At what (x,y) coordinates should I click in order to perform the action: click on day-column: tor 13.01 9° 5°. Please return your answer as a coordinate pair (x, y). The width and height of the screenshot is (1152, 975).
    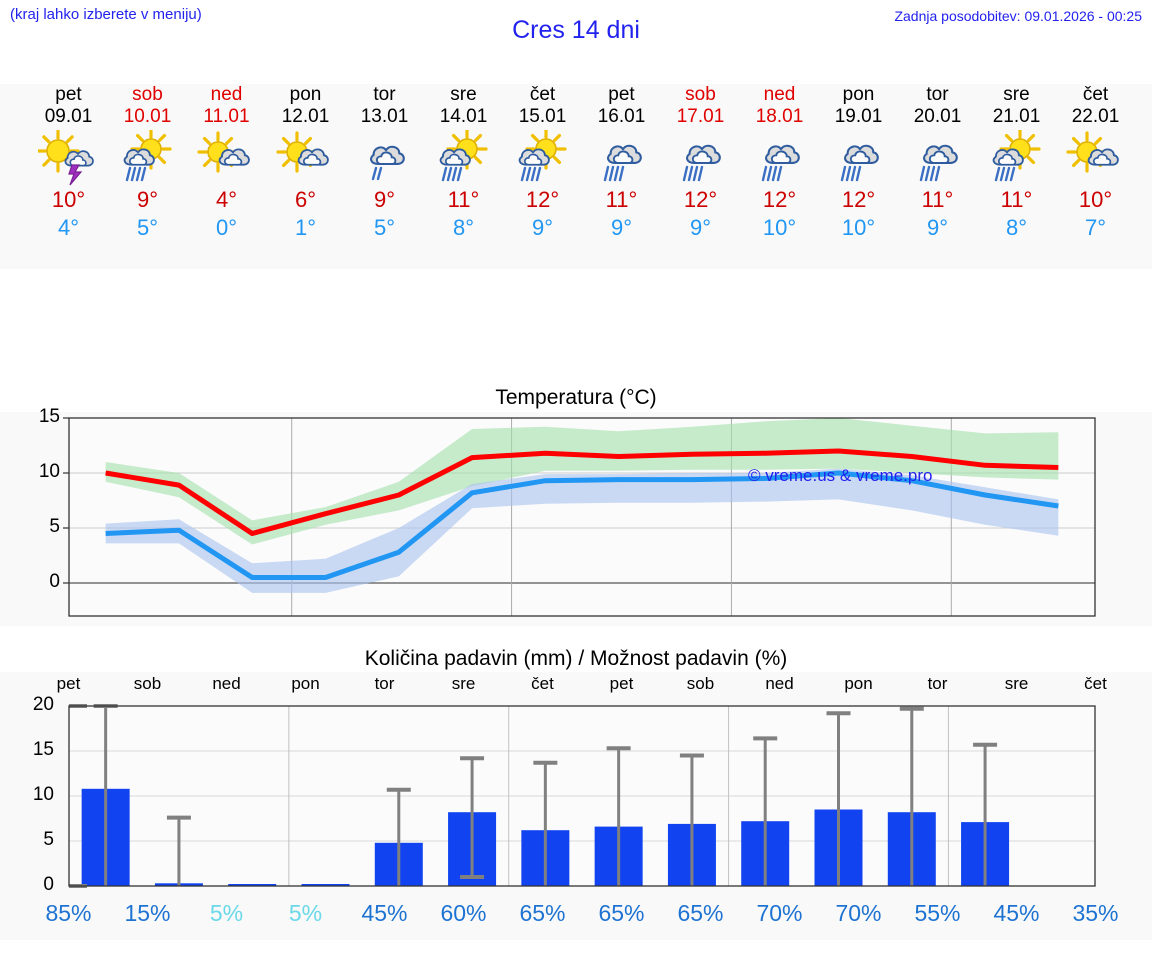
    Looking at the image, I should click on (384, 163).